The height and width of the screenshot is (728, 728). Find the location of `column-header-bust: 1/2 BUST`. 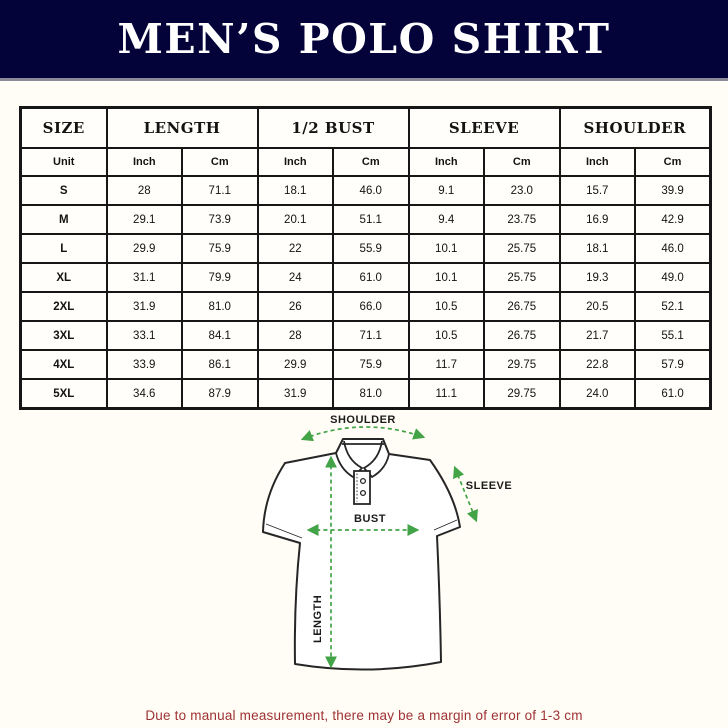

column-header-bust: 1/2 BUST is located at coordinates (333, 127).